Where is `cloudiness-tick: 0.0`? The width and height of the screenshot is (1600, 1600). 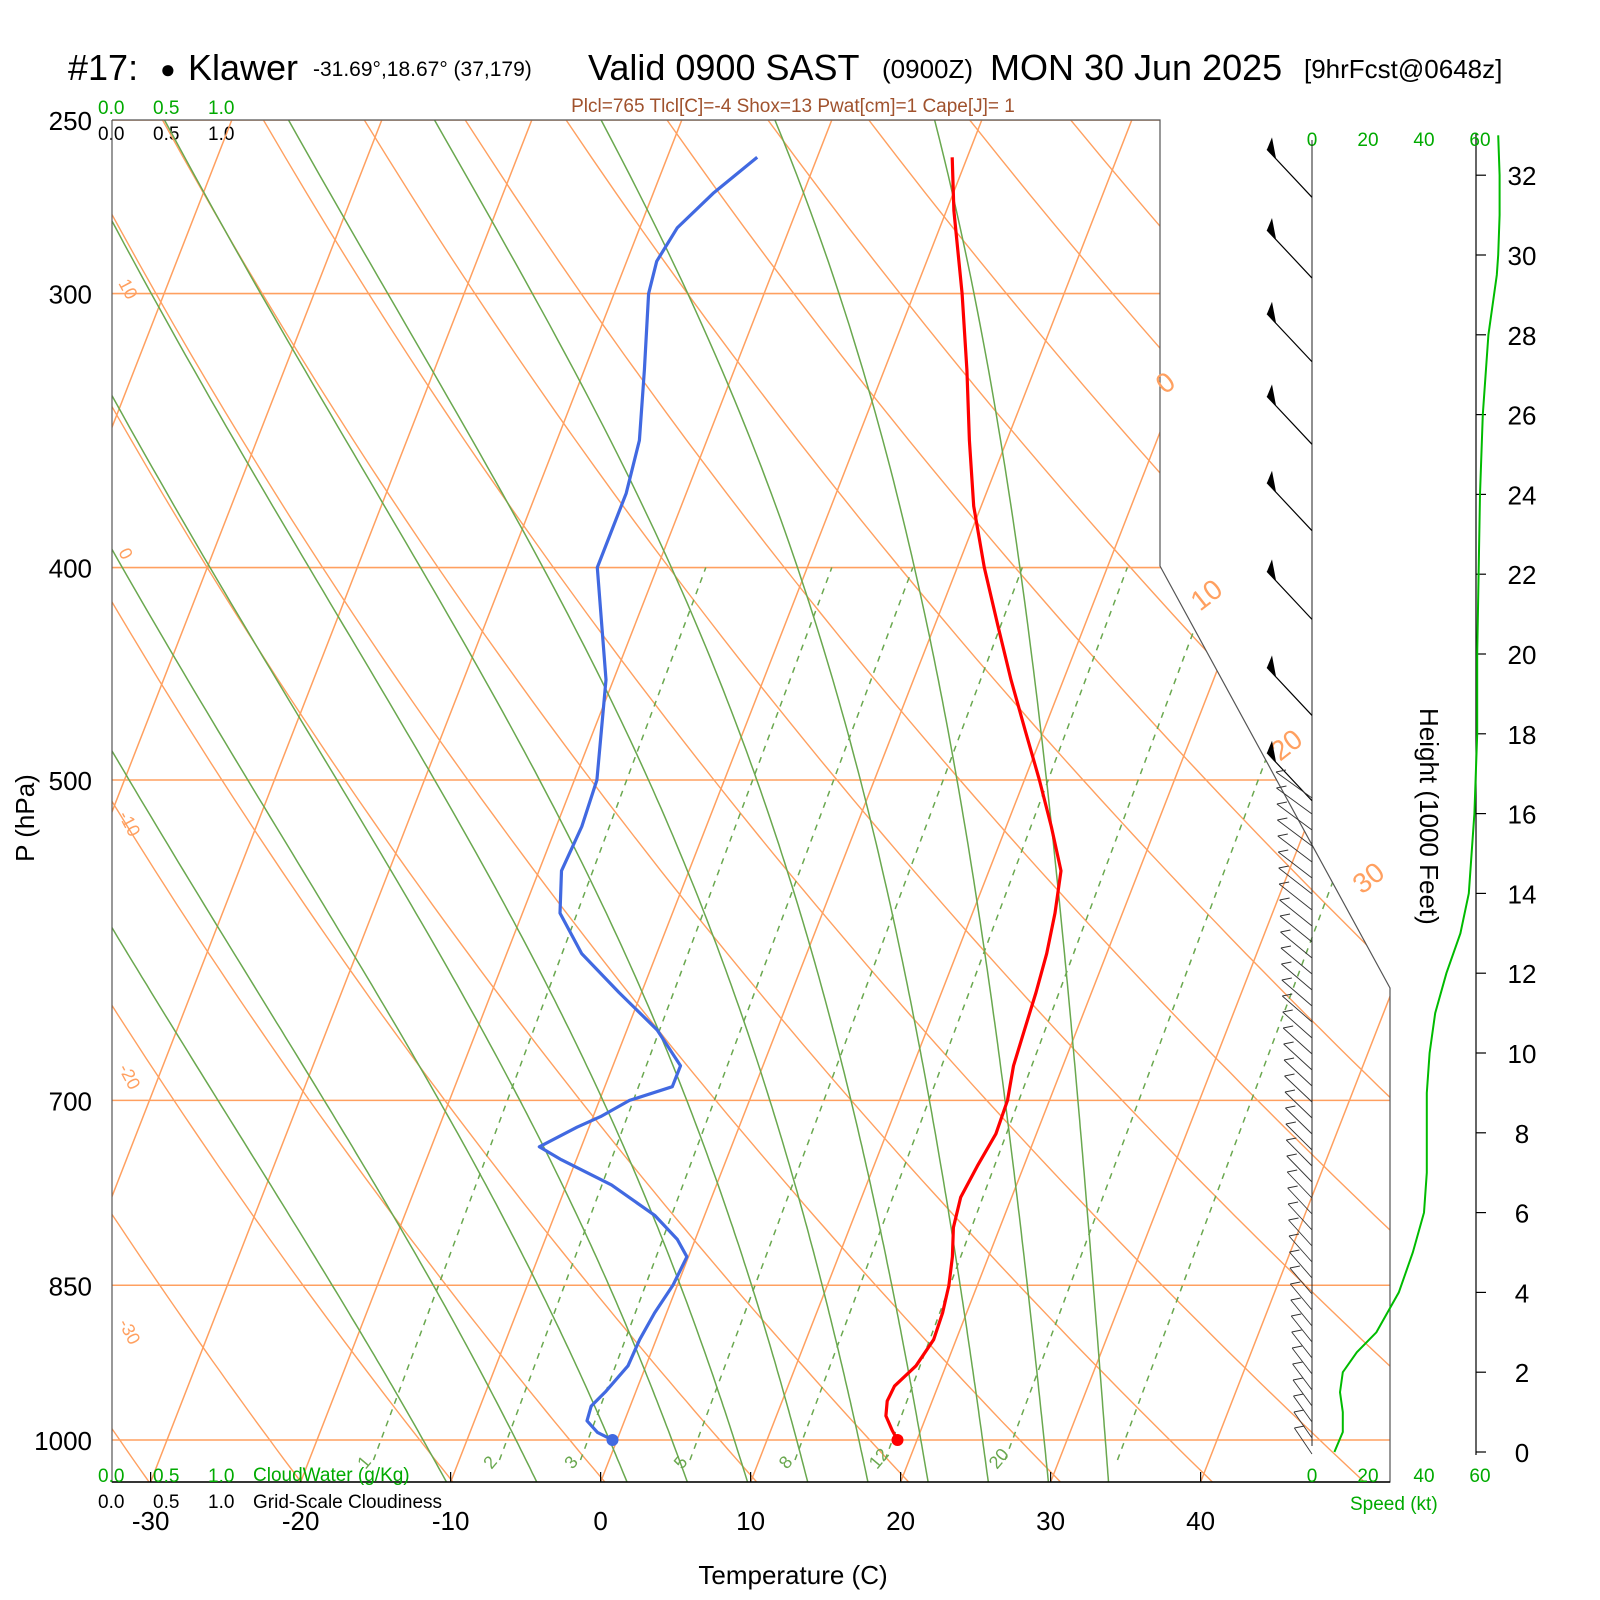 cloudiness-tick: 0.0 is located at coordinates (111, 1502).